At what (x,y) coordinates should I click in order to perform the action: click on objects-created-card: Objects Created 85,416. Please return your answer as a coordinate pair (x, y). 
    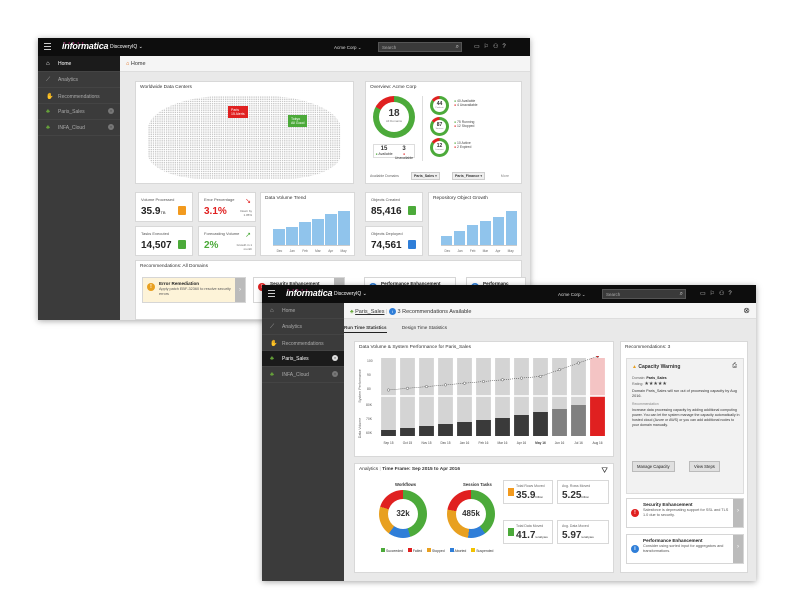
    Looking at the image, I should click on (394, 207).